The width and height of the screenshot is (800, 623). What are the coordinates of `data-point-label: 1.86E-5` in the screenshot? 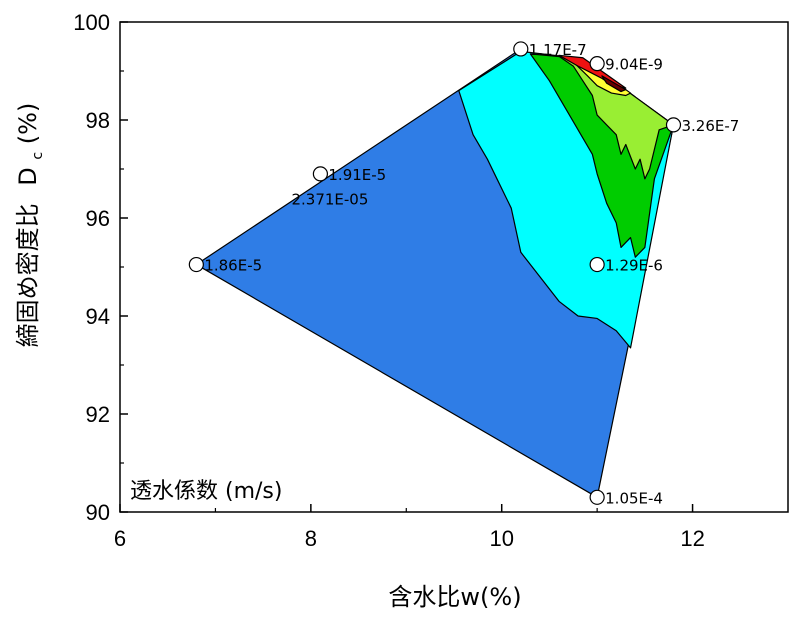 It's located at (233, 266).